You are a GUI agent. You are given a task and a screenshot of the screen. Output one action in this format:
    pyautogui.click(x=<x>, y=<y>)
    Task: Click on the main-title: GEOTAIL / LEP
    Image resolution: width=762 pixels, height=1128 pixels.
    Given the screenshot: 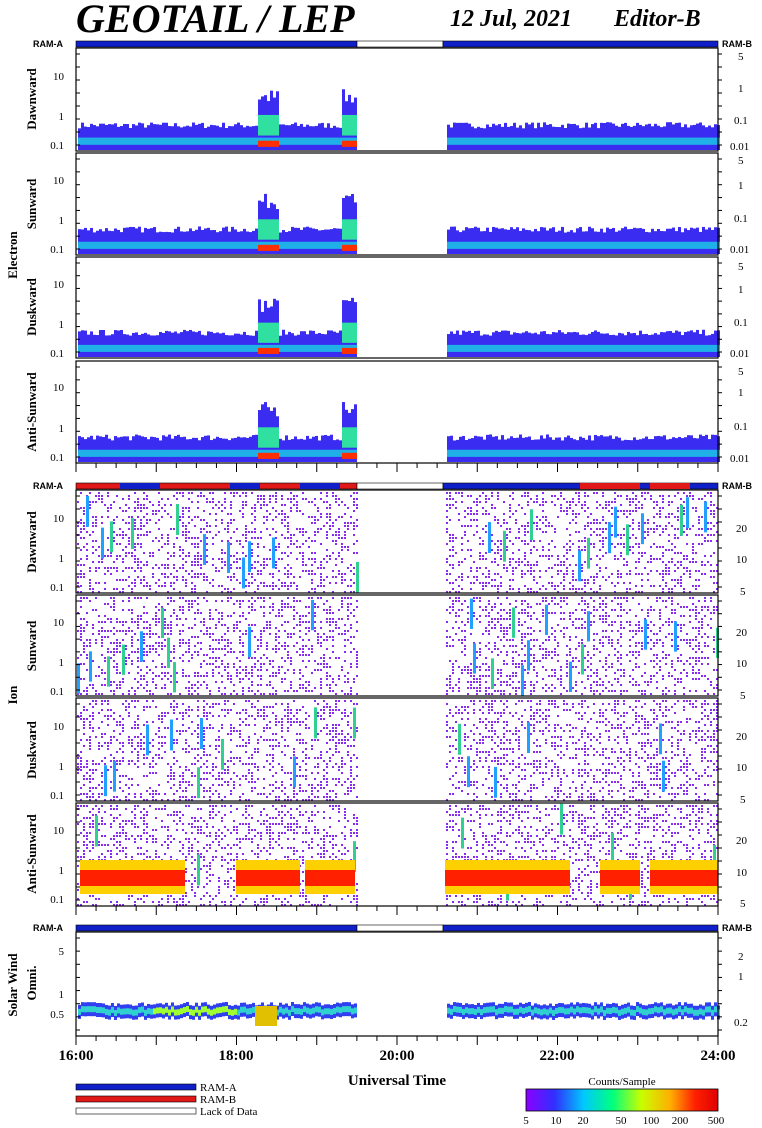 What is the action you would take?
    pyautogui.click(x=215, y=20)
    